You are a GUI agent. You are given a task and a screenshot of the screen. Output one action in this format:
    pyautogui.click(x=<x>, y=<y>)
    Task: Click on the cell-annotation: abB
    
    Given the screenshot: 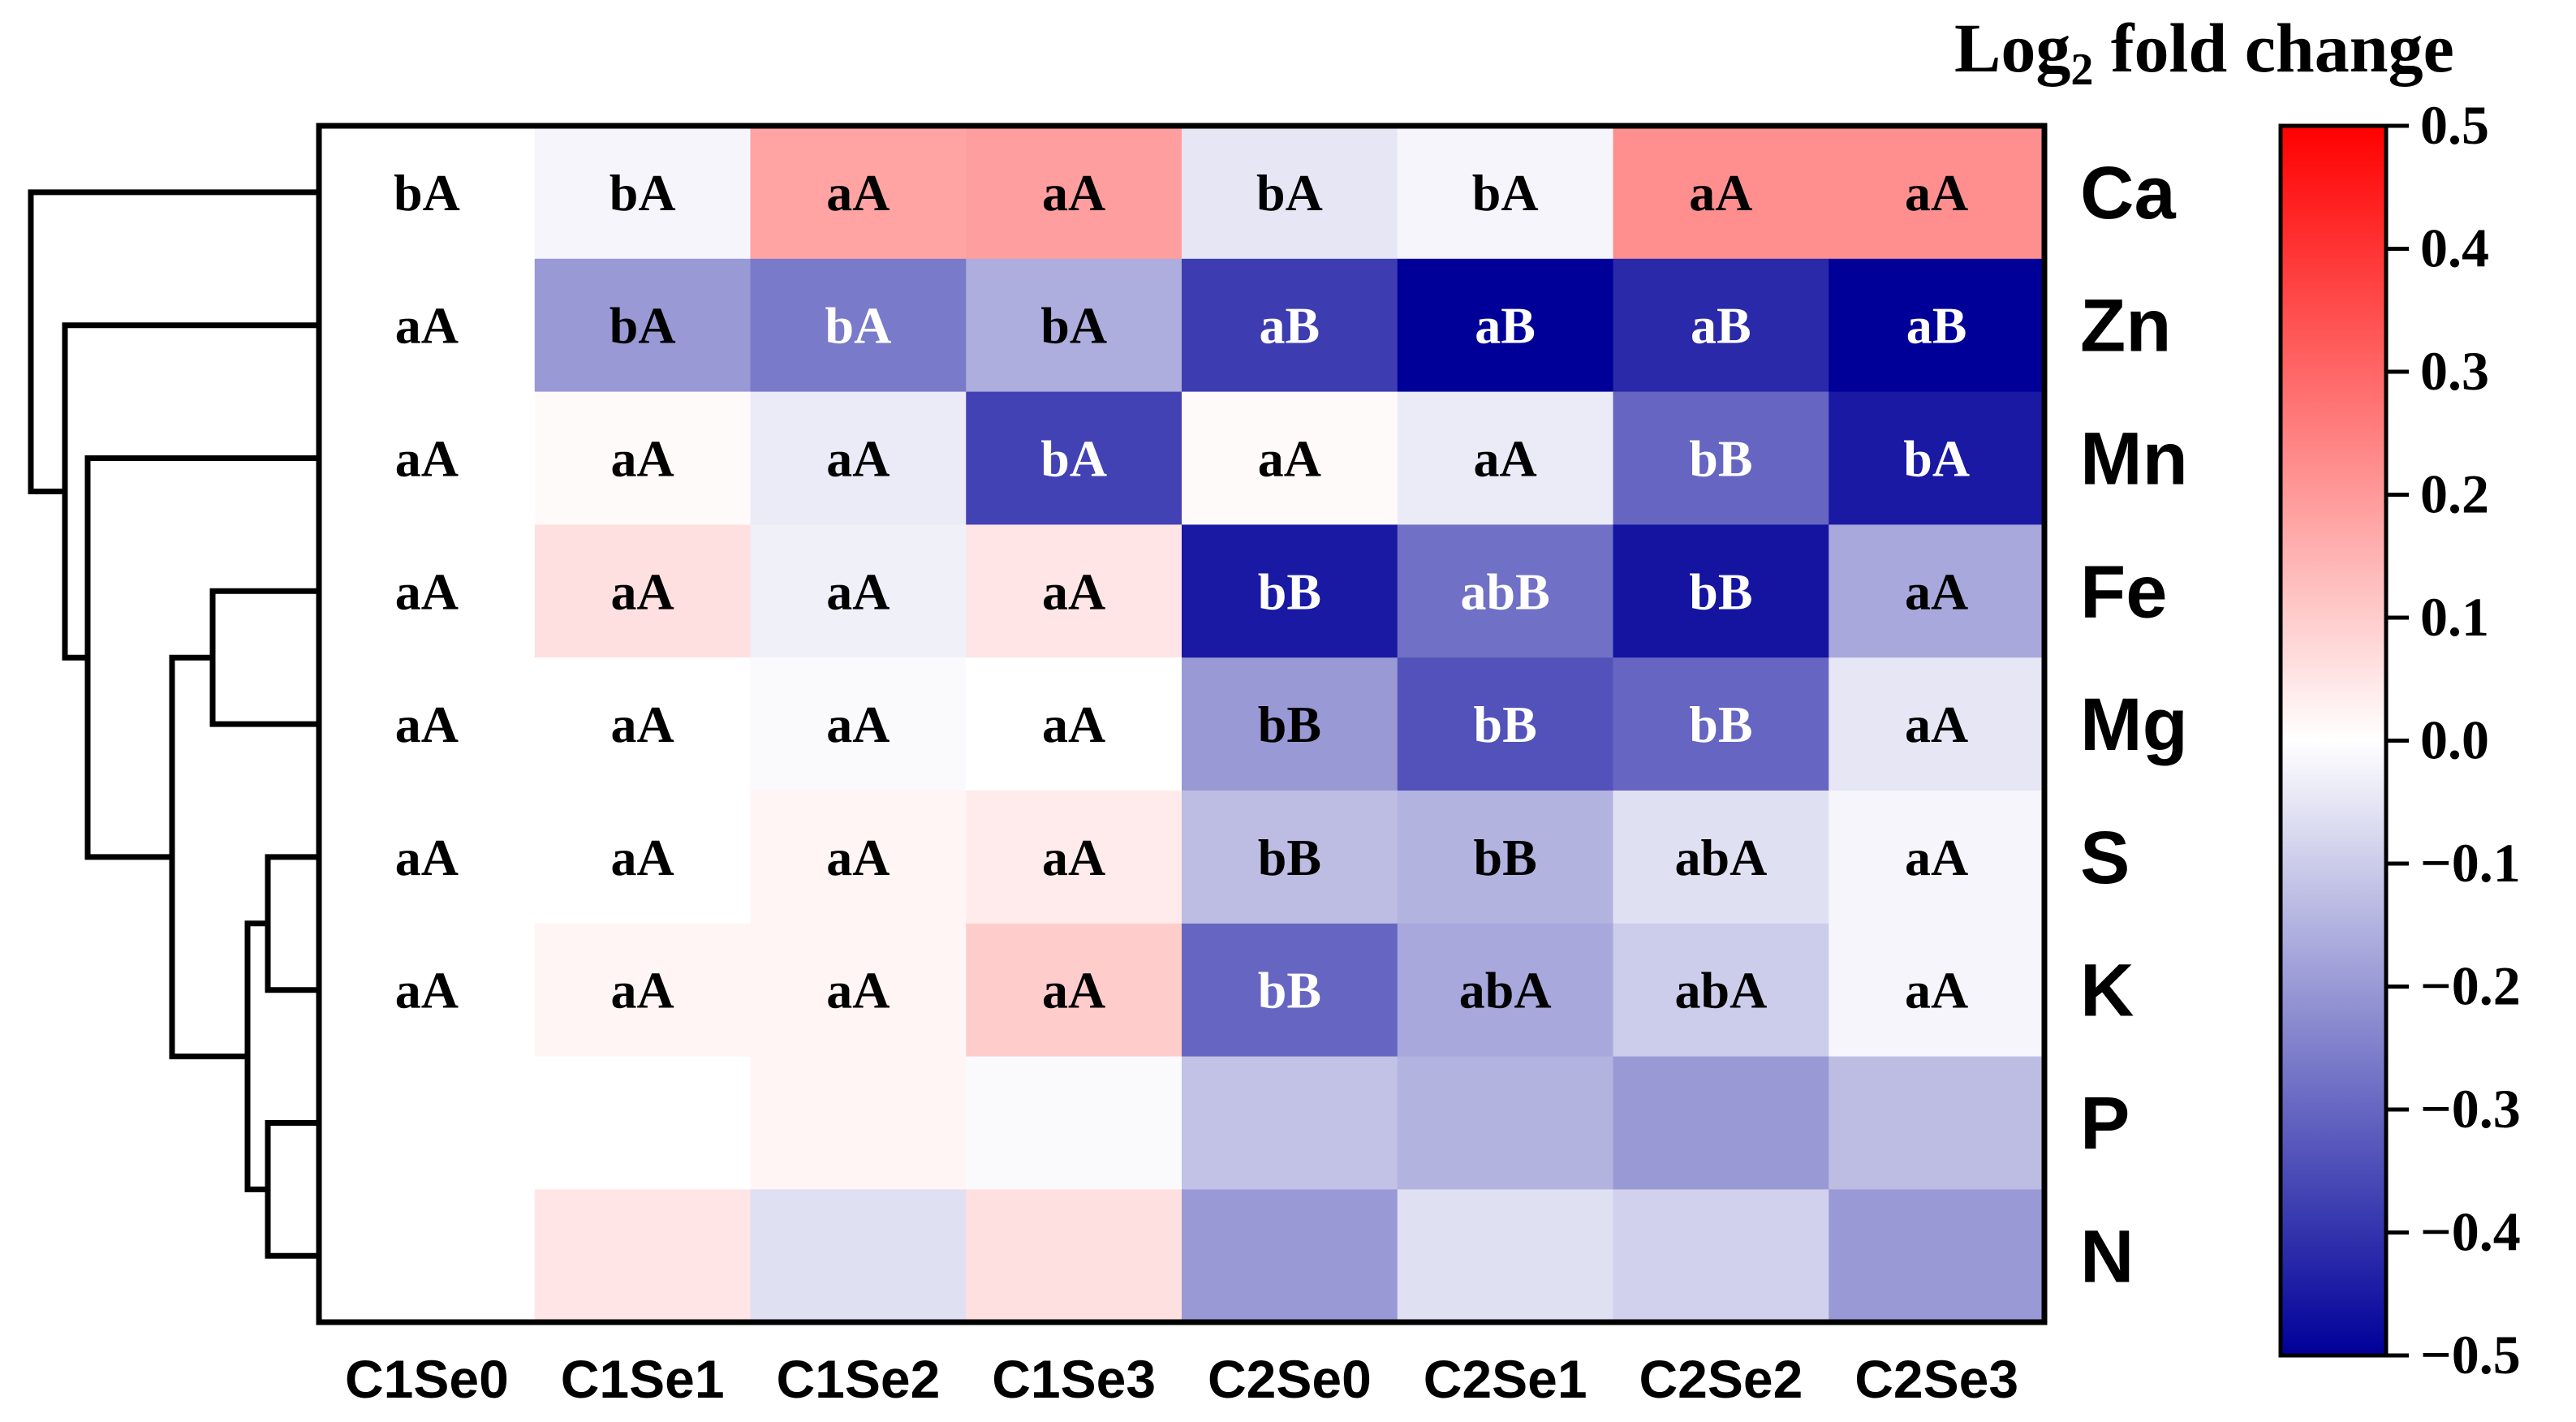 What is the action you would take?
    pyautogui.click(x=1505, y=591)
    